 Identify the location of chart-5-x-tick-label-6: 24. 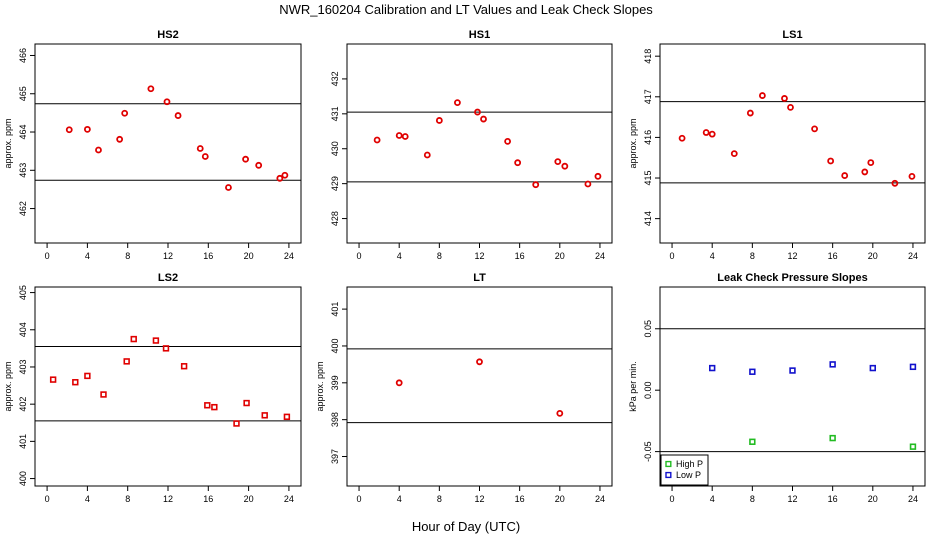
(913, 499).